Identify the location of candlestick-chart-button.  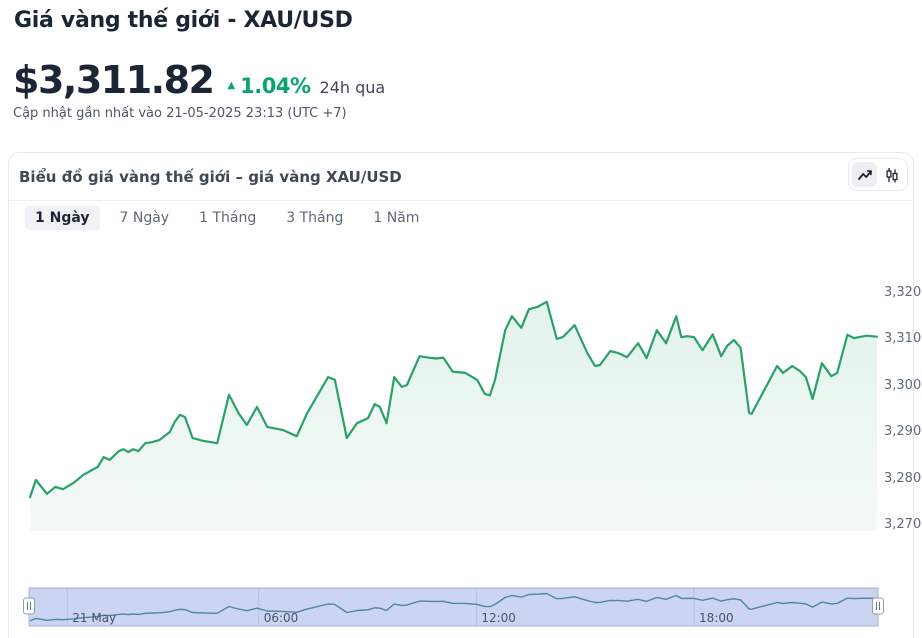
(891, 174).